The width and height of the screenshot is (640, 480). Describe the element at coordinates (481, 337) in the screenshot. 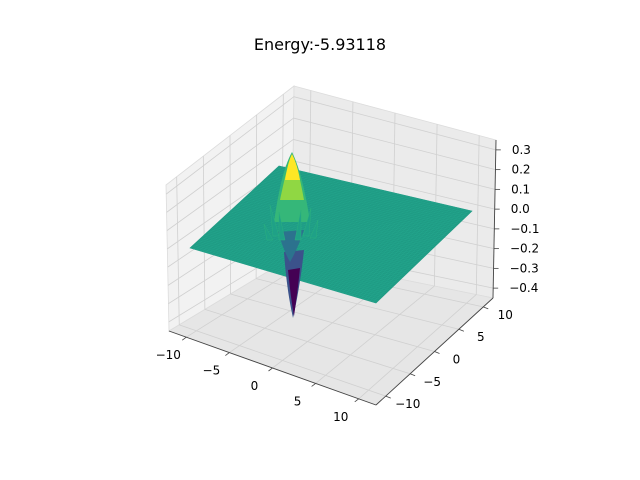

I see `y-tick-label: 5` at that location.